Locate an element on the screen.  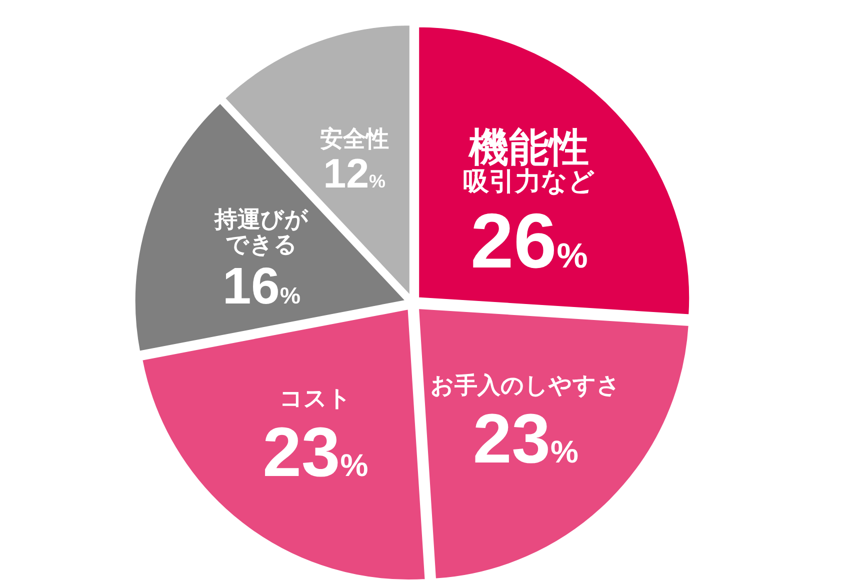
slice-label: 持運びができる is located at coordinates (260, 232).